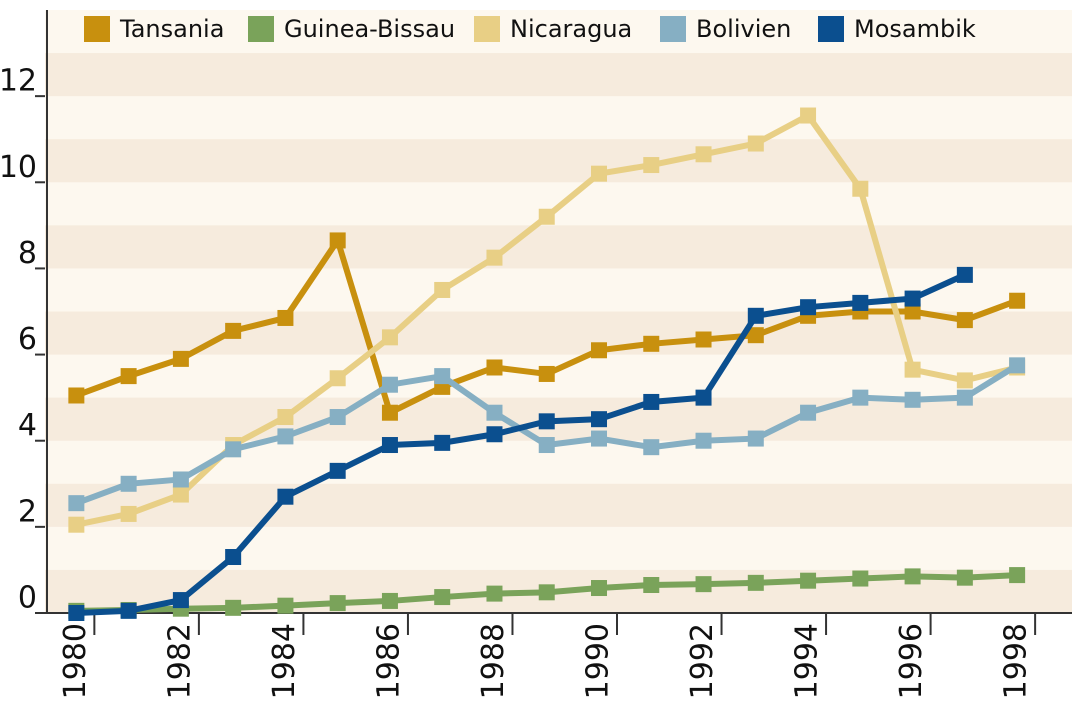  What do you see at coordinates (18, 81) in the screenshot?
I see `y-tick-label: 12` at bounding box center [18, 81].